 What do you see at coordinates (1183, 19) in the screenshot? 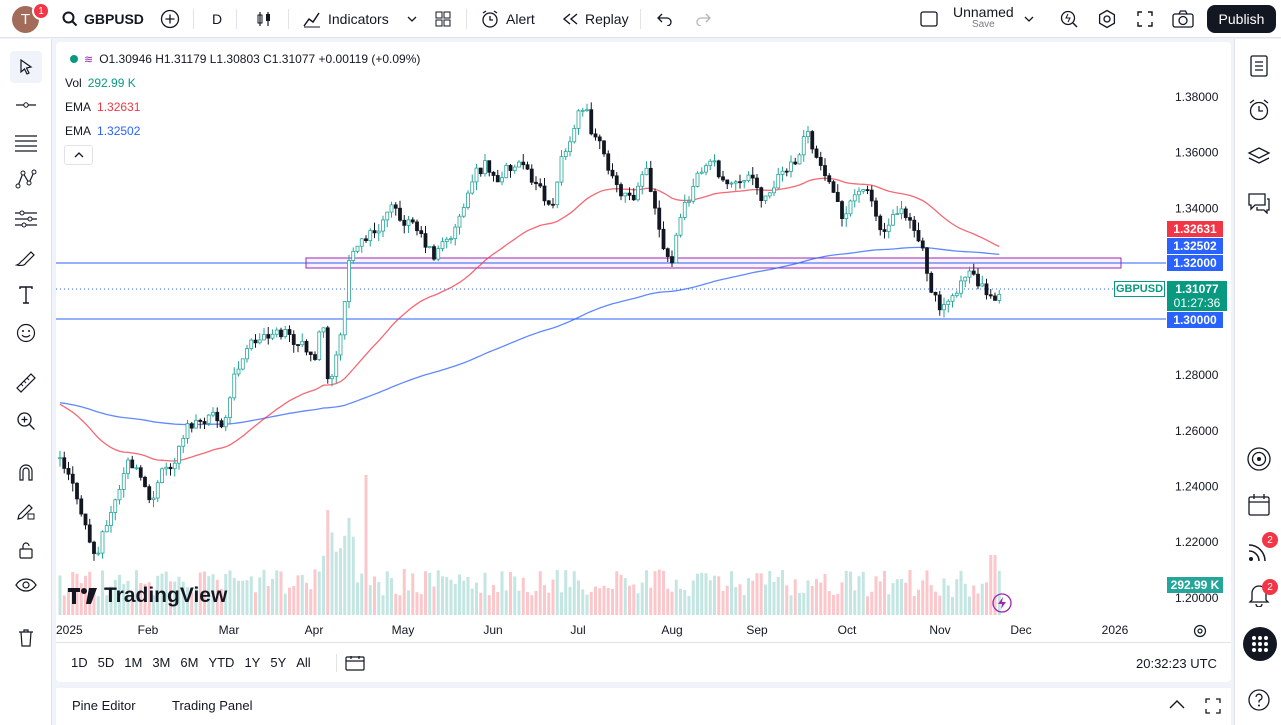
I see `snapshot-button` at bounding box center [1183, 19].